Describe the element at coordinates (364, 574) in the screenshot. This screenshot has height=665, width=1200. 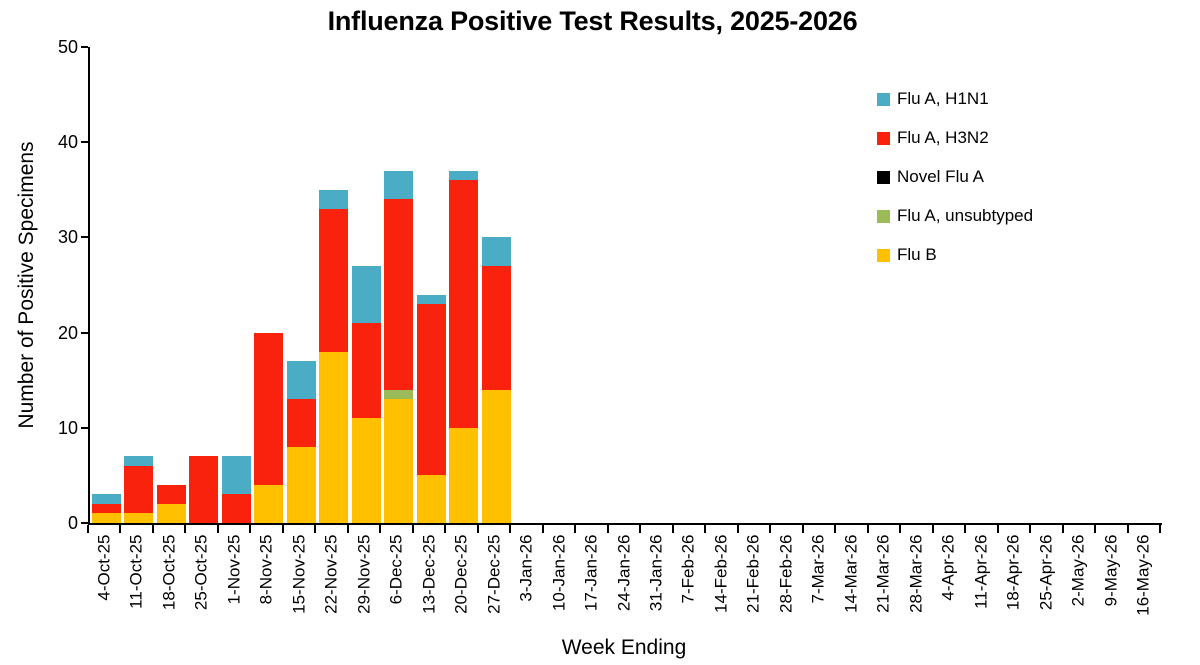
I see `x-category-label: 29-Nov-25` at that location.